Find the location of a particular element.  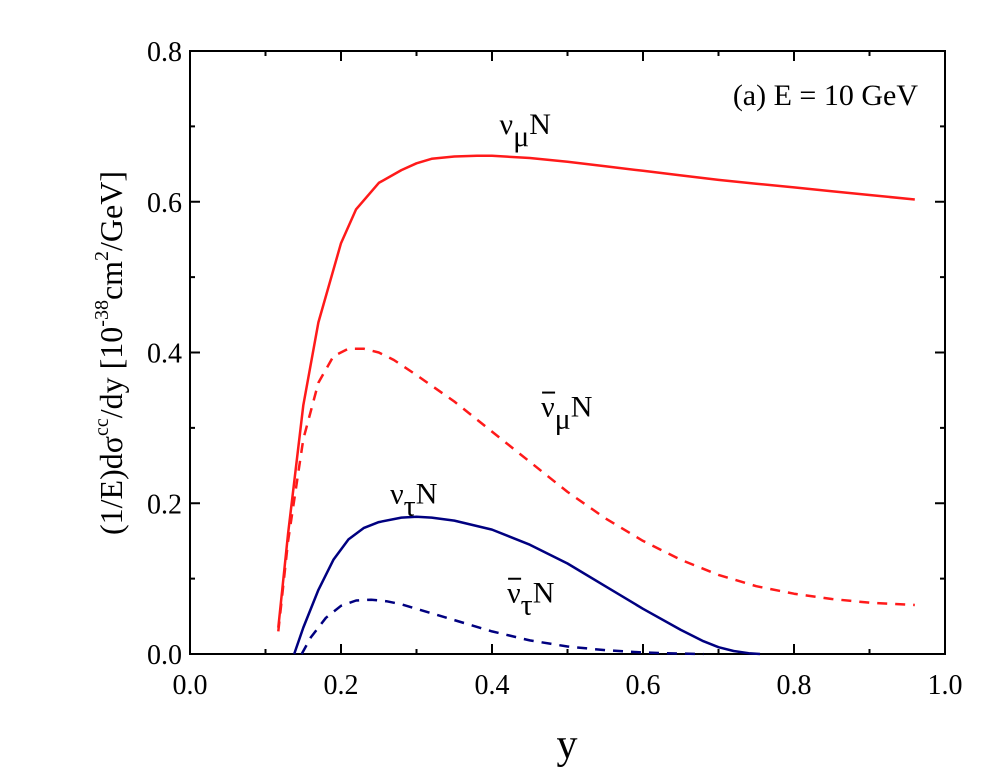

y-axis-title-sup2: -38 is located at coordinates (102, 313).